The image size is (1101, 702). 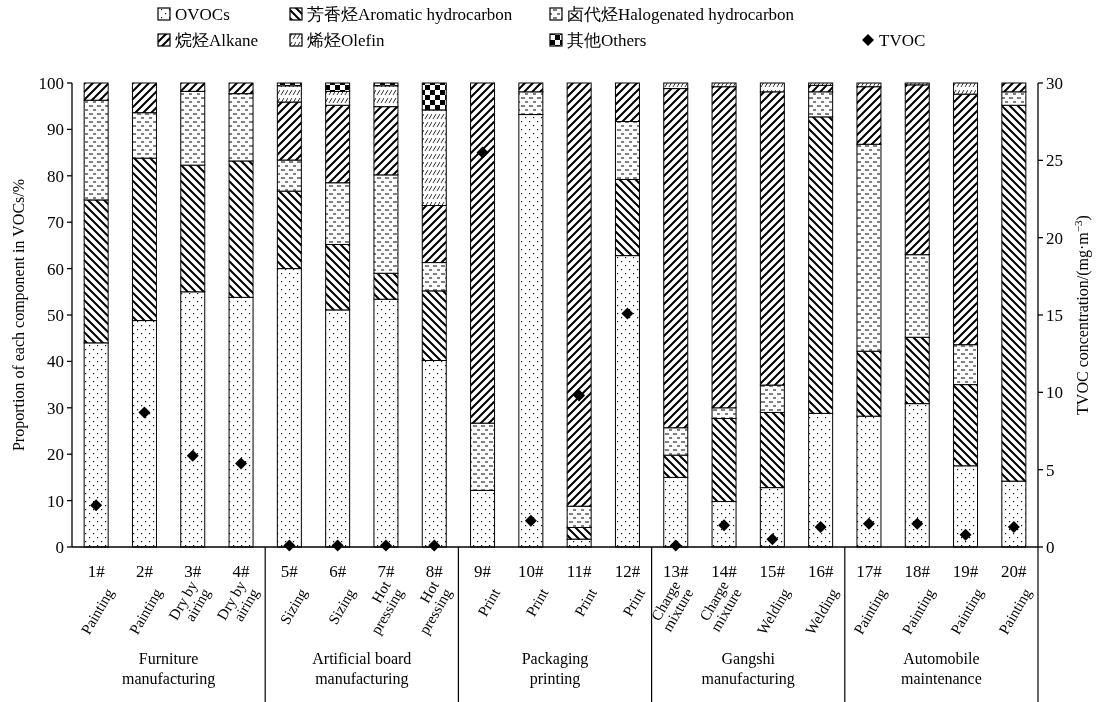 I want to click on legend-label: TVOC, so click(x=902, y=40).